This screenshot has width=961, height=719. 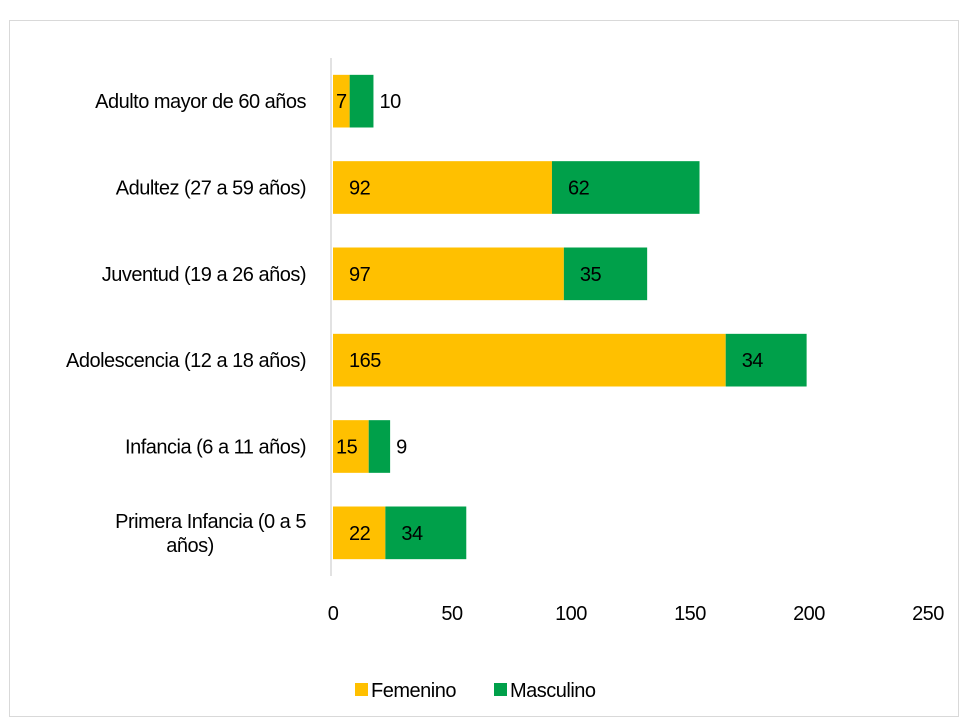 I want to click on x-tick-label: 150, so click(x=690, y=614).